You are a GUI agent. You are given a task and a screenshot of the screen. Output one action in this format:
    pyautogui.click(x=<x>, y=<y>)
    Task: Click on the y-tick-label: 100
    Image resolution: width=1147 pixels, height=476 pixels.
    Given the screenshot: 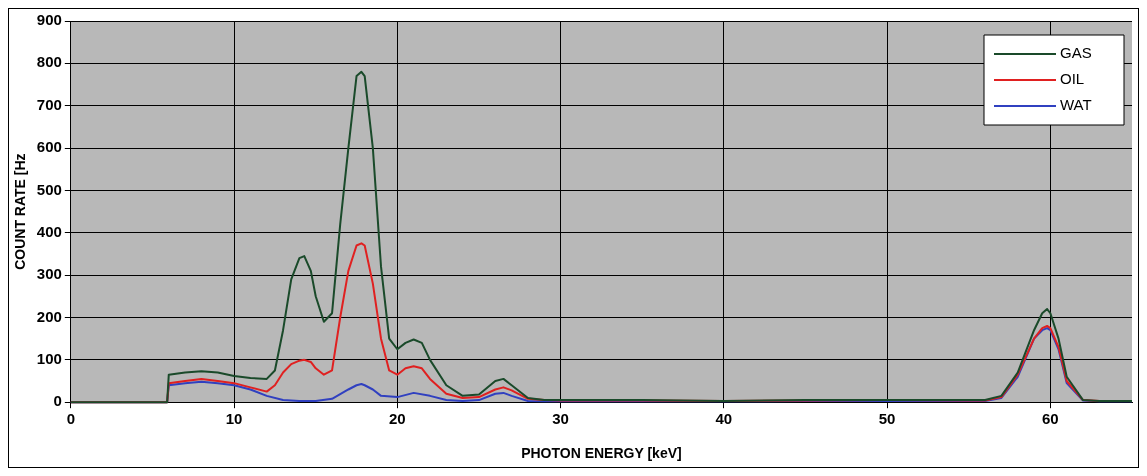 What is the action you would take?
    pyautogui.click(x=49, y=358)
    